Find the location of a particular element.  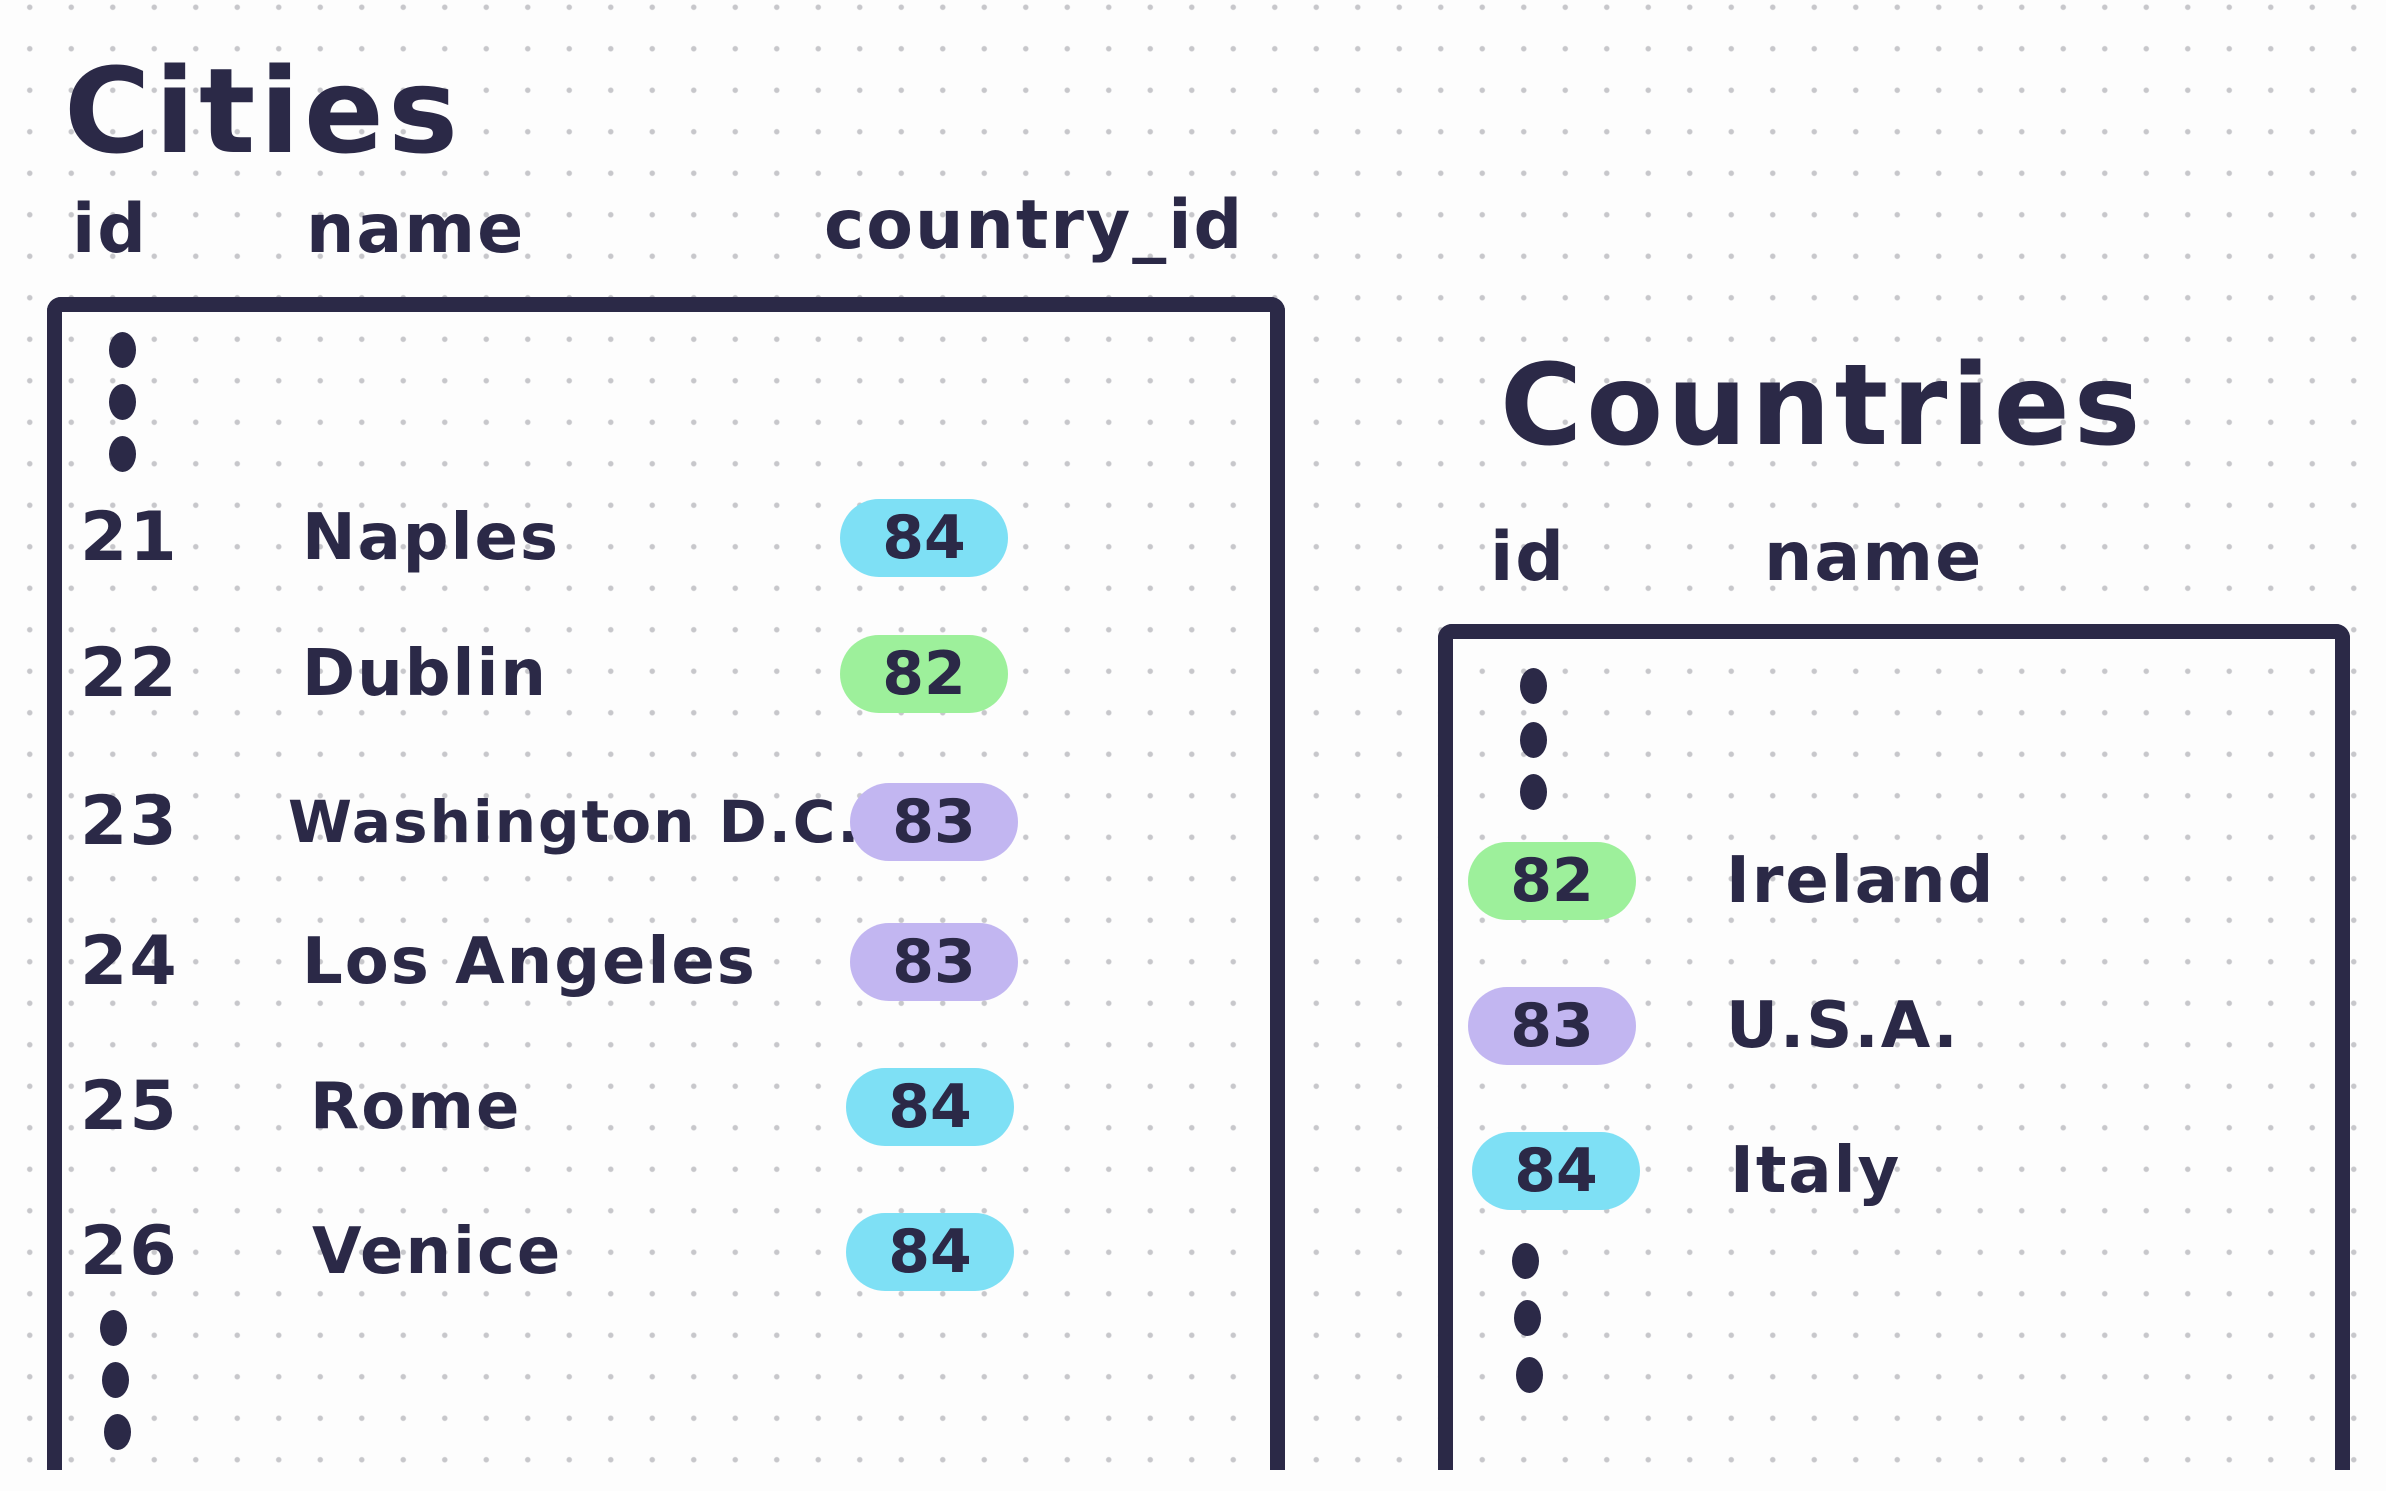

city-name: Venice is located at coordinates (437, 1252).